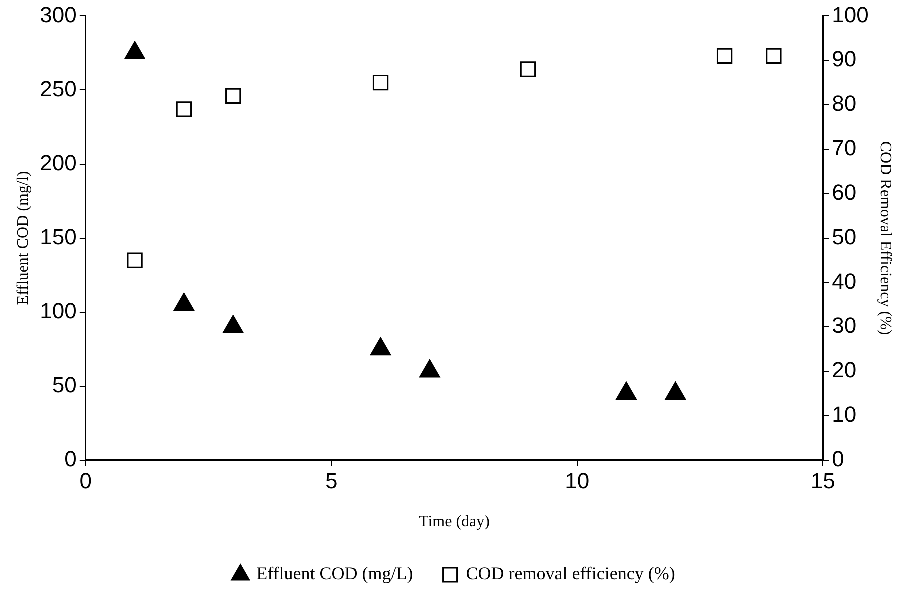  Describe the element at coordinates (885, 238) in the screenshot. I see `y2-axis-title: COD Removal Efficiency (%)` at that location.